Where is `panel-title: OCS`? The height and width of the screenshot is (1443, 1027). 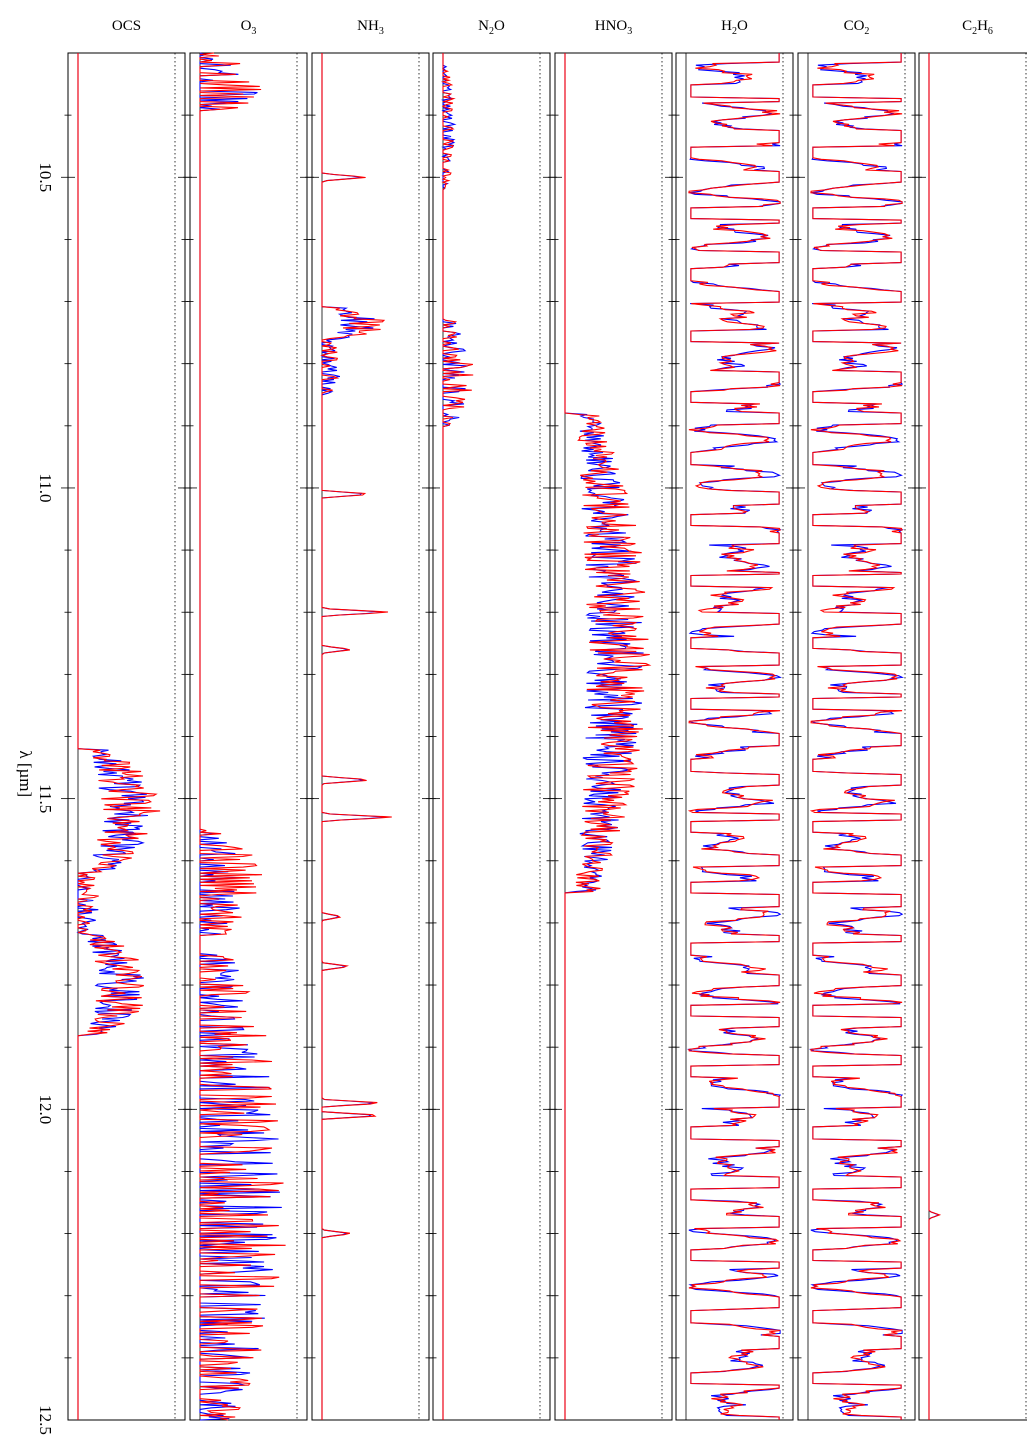
panel-title: OCS is located at coordinates (126, 26).